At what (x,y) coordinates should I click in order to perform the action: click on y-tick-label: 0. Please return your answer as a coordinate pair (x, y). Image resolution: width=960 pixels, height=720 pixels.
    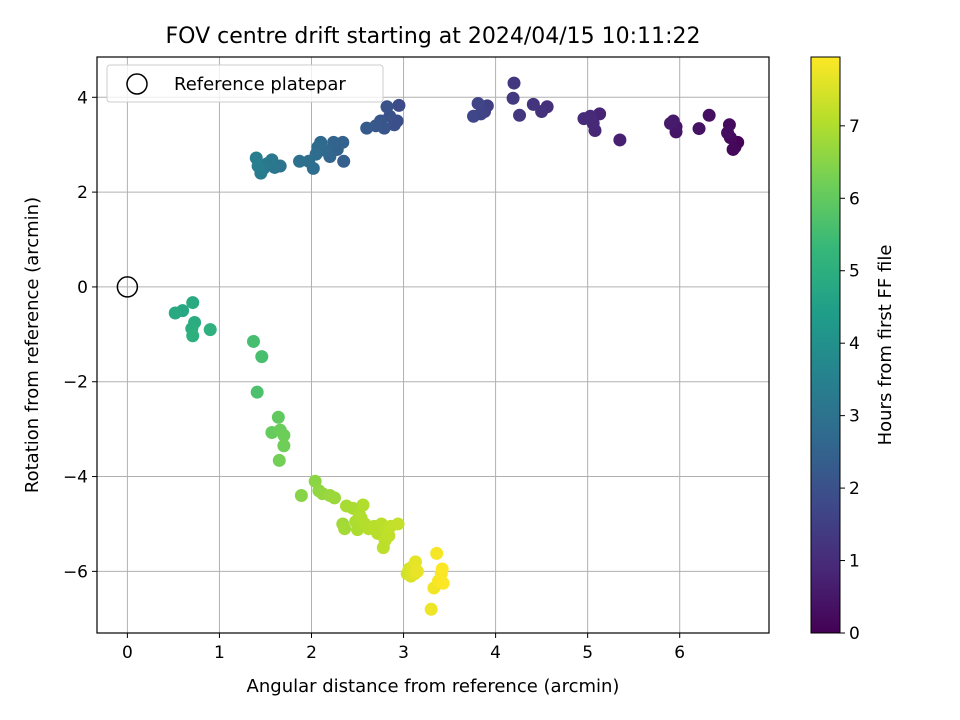
    Looking at the image, I should click on (82, 288).